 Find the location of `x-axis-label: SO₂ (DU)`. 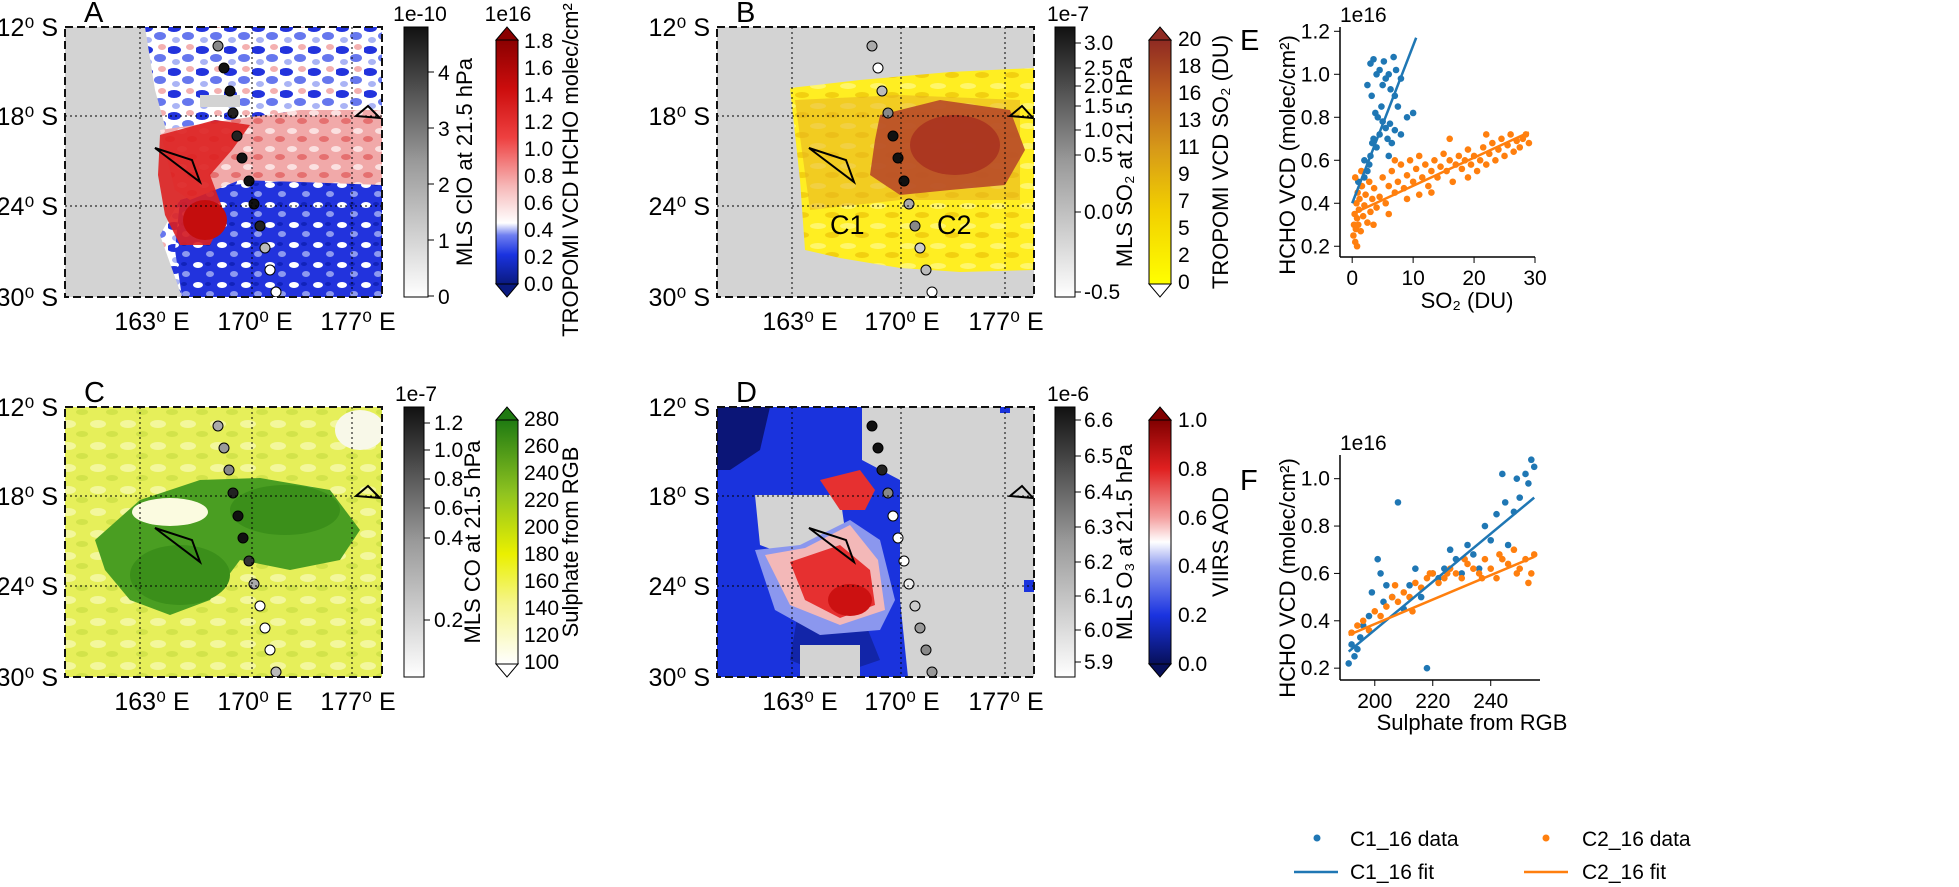

x-axis-label: SO₂ (DU) is located at coordinates (1467, 300).